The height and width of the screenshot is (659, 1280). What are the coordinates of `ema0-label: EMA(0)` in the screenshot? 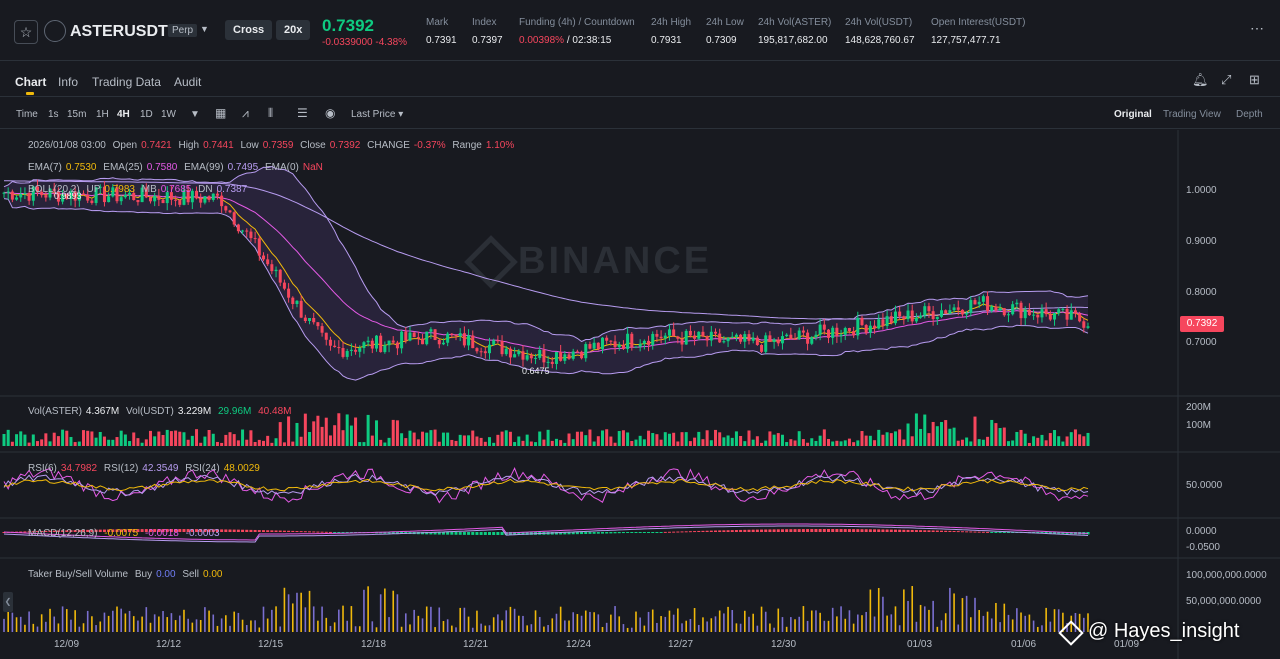 It's located at (281, 167).